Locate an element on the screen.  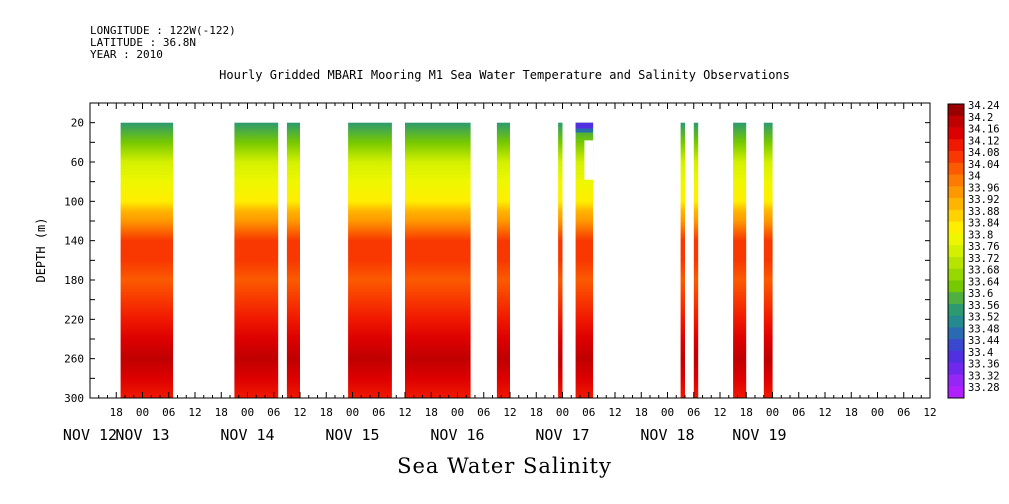
colorbar-label: 33.48 is located at coordinates (984, 329).